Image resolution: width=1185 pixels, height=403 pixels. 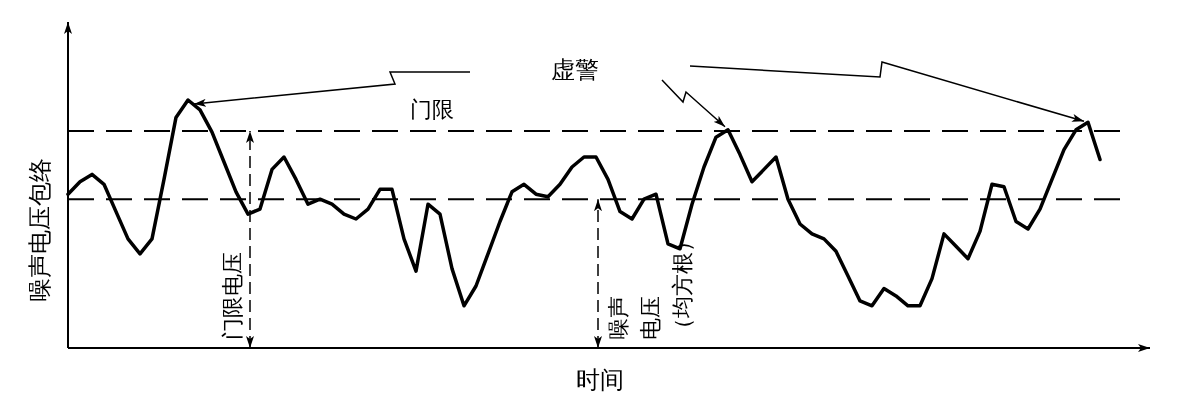 What do you see at coordinates (600, 380) in the screenshot?
I see `xlabel: 时间` at bounding box center [600, 380].